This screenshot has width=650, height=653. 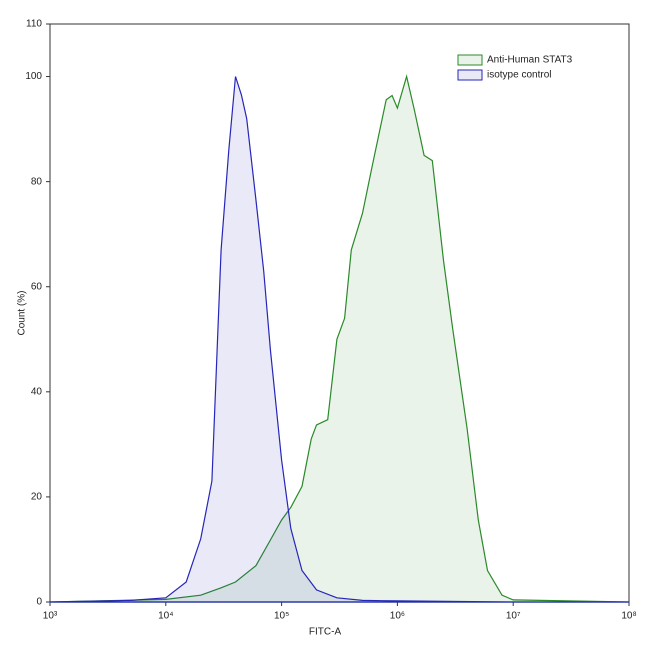 What do you see at coordinates (33, 76) in the screenshot?
I see `y-tick-label: 100` at bounding box center [33, 76].